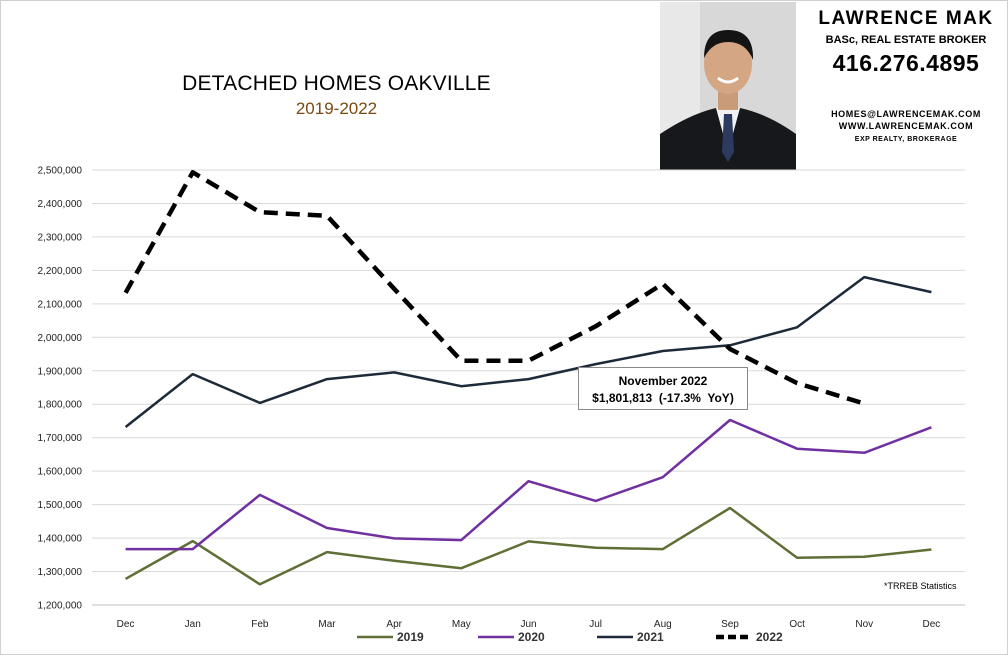  I want to click on agent-photo, so click(728, 86).